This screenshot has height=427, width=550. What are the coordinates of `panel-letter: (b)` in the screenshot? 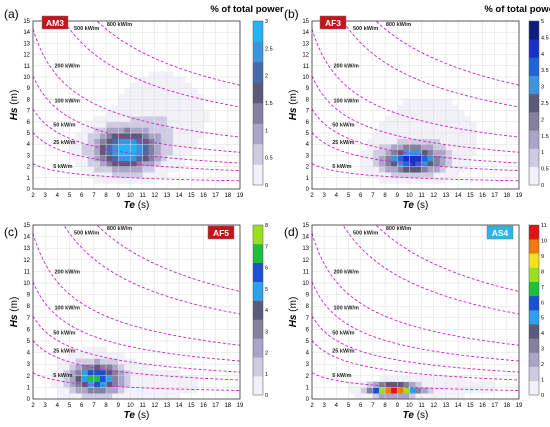 It's located at (291, 14).